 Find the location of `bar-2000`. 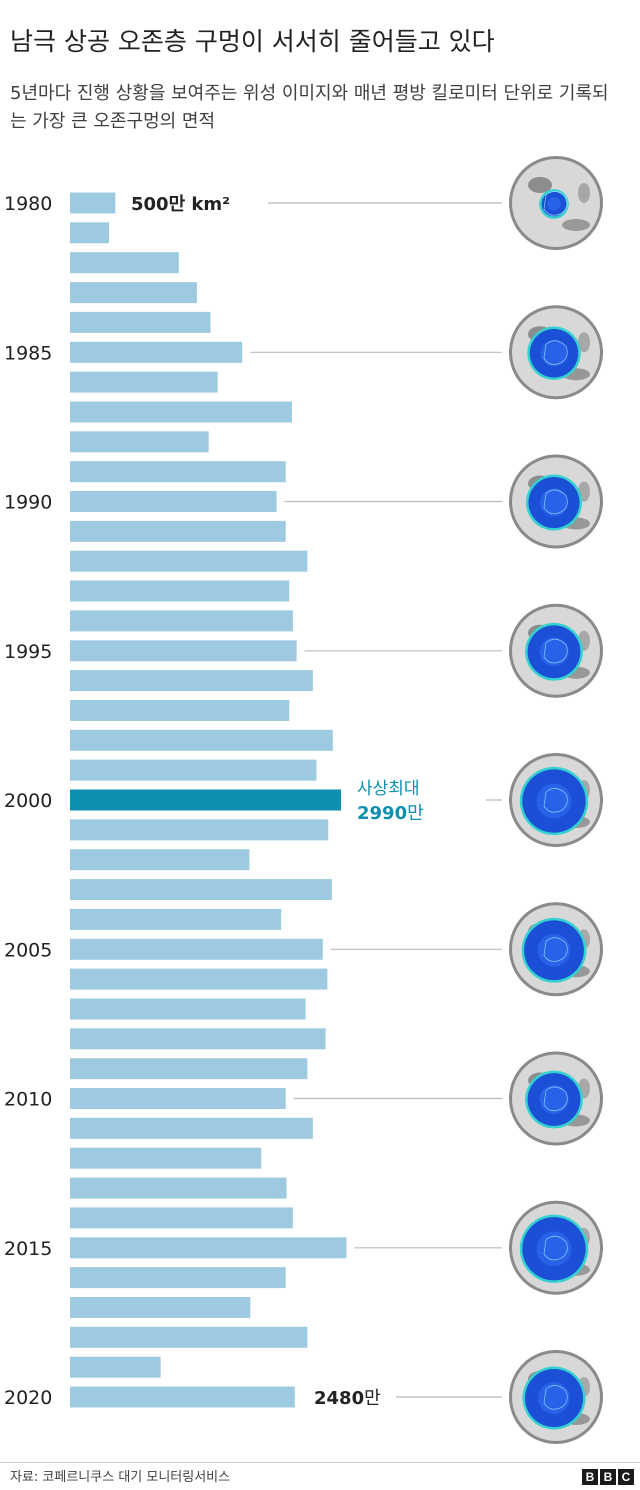

bar-2000 is located at coordinates (205, 800).